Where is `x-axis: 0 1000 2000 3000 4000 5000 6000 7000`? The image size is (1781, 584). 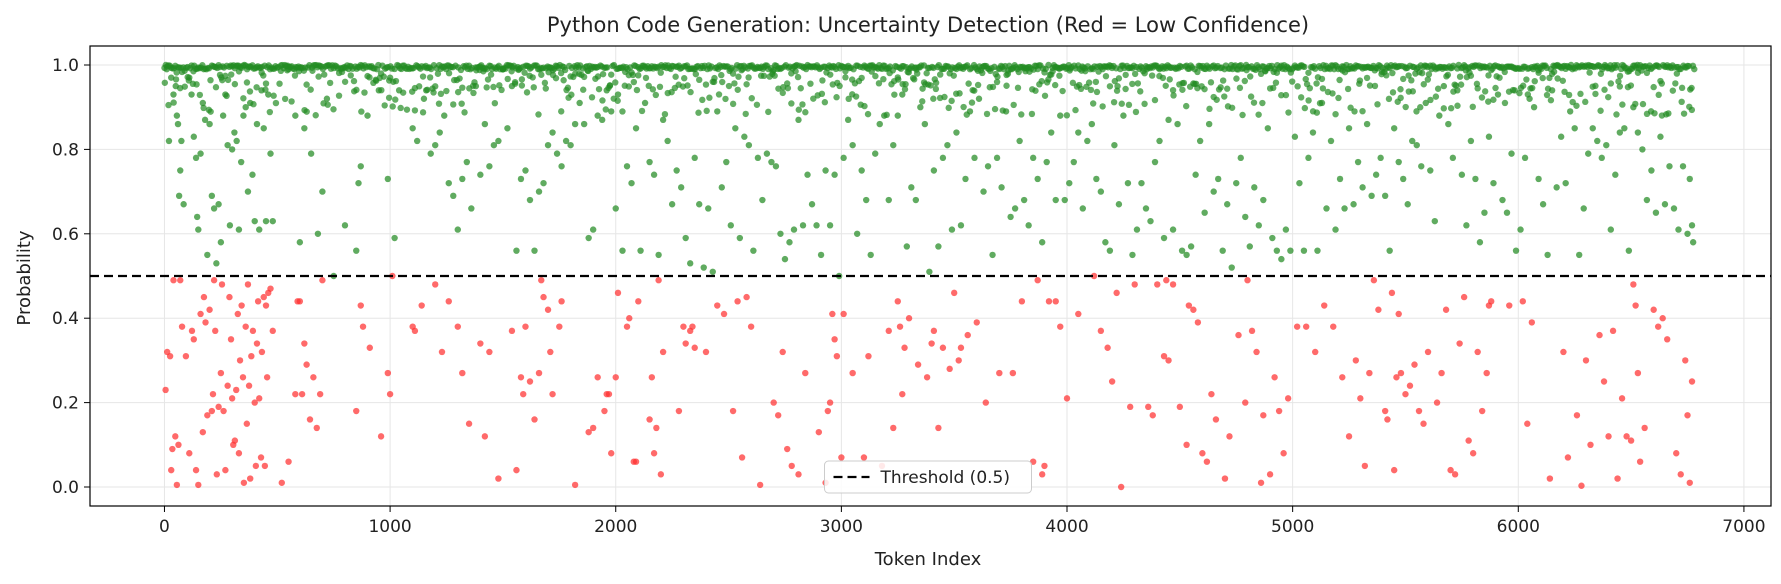
x-axis: 0 1000 2000 3000 4000 5000 6000 7000 is located at coordinates (962, 521).